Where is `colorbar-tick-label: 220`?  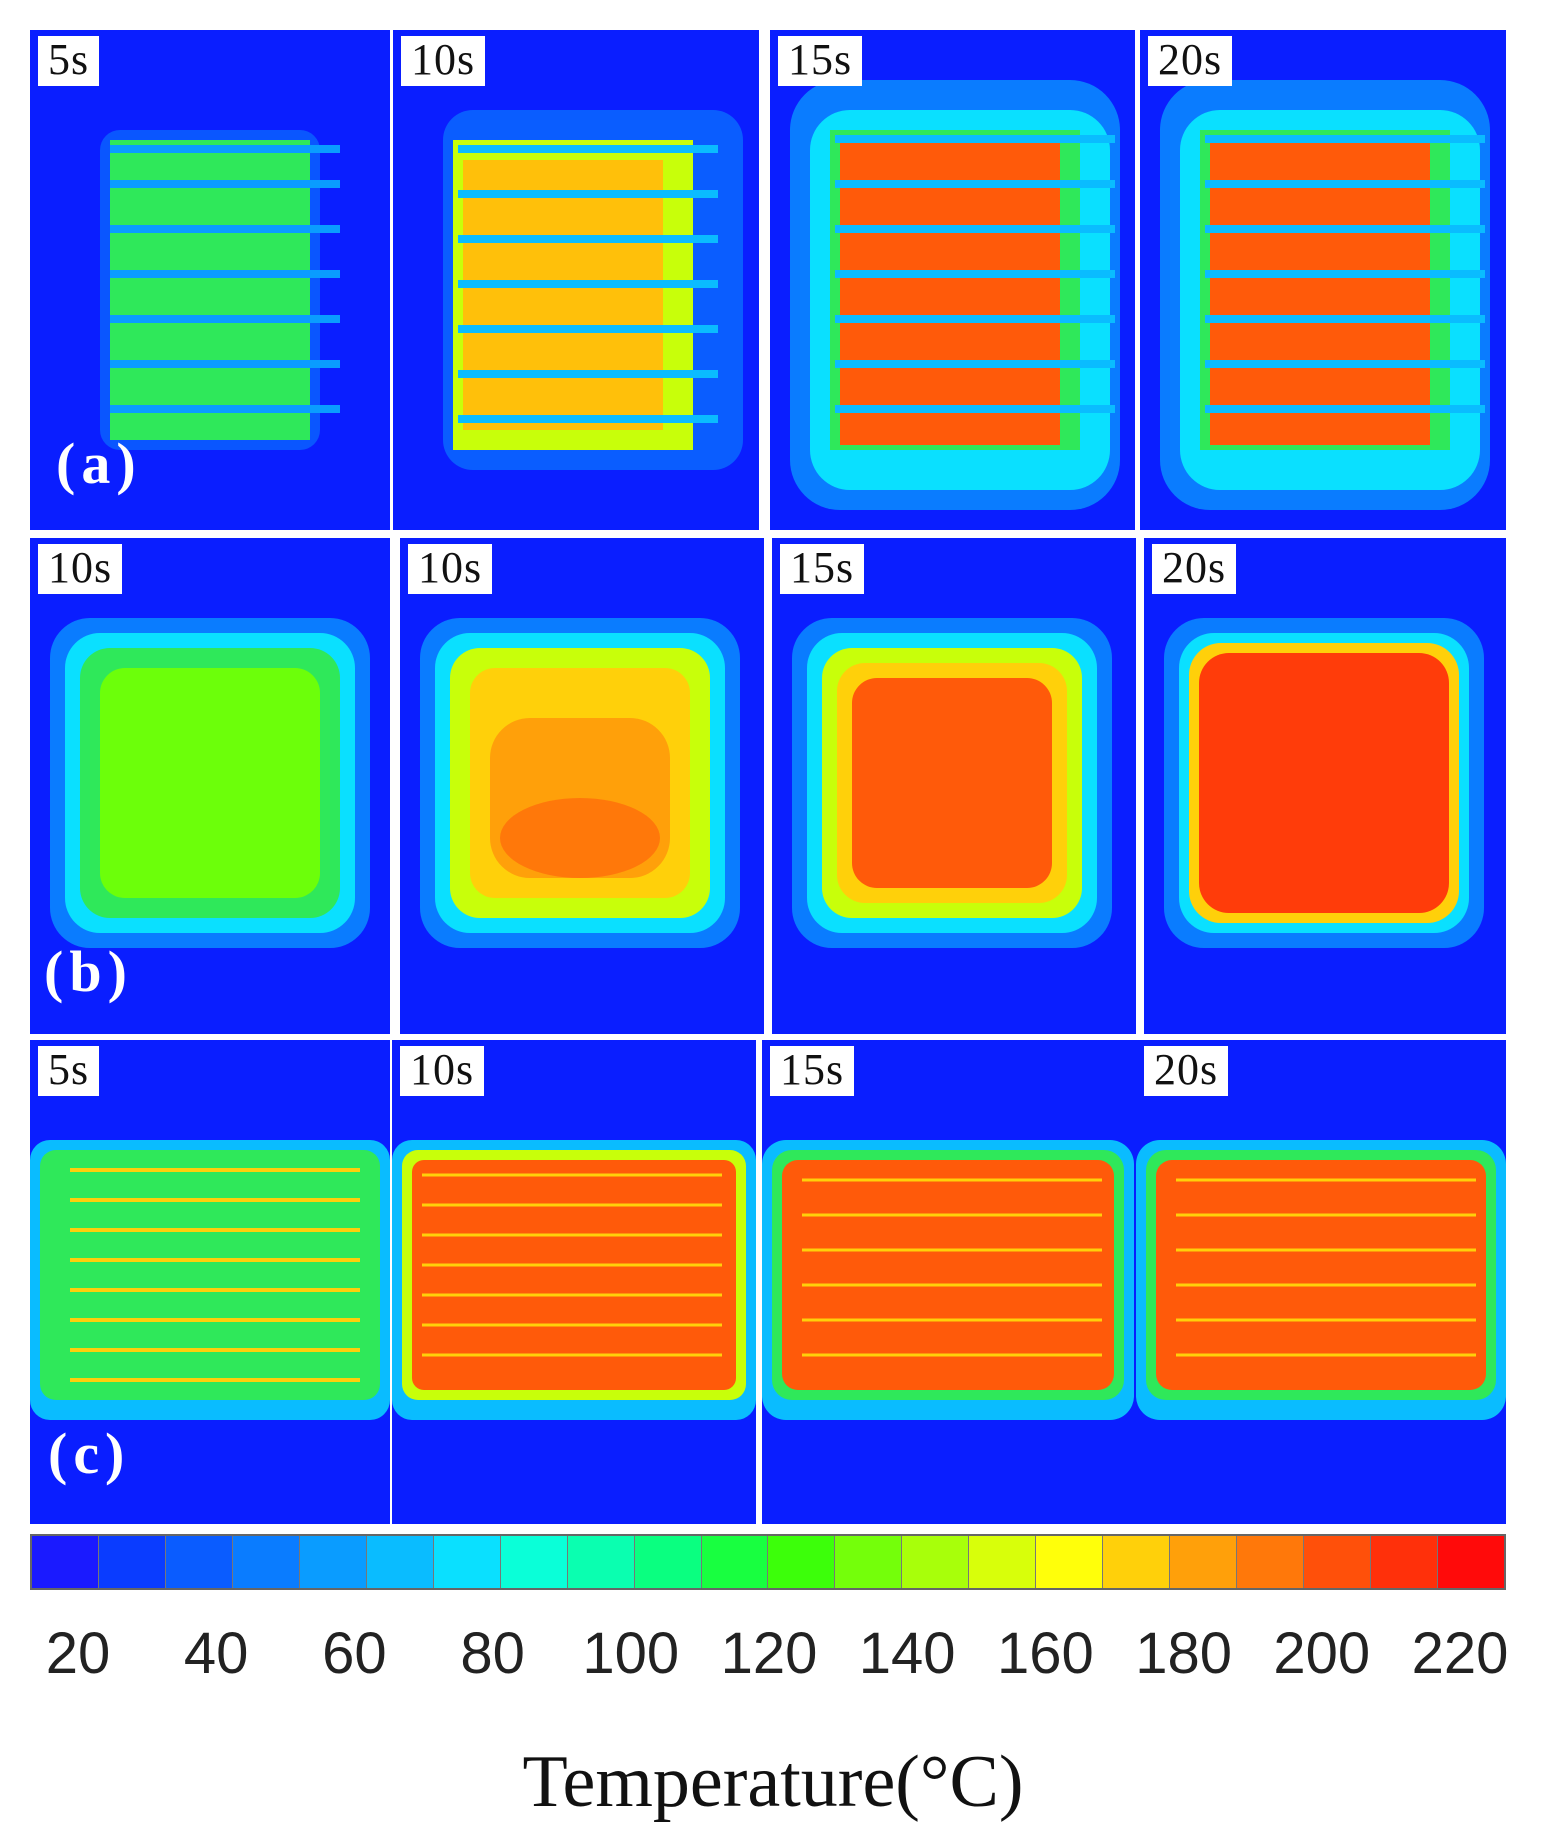 colorbar-tick-label: 220 is located at coordinates (1460, 1653).